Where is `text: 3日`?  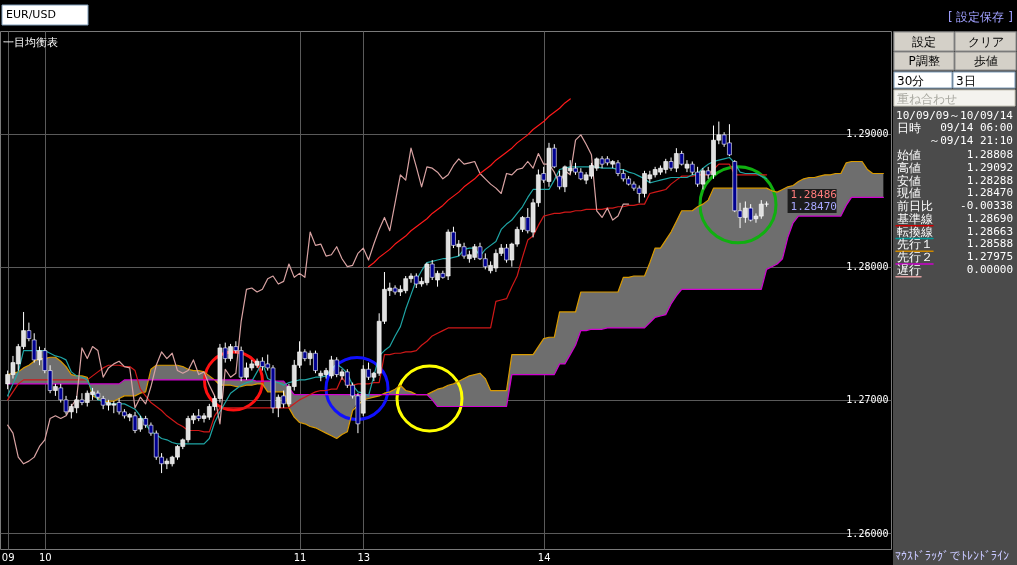 text: 3日 is located at coordinates (966, 81).